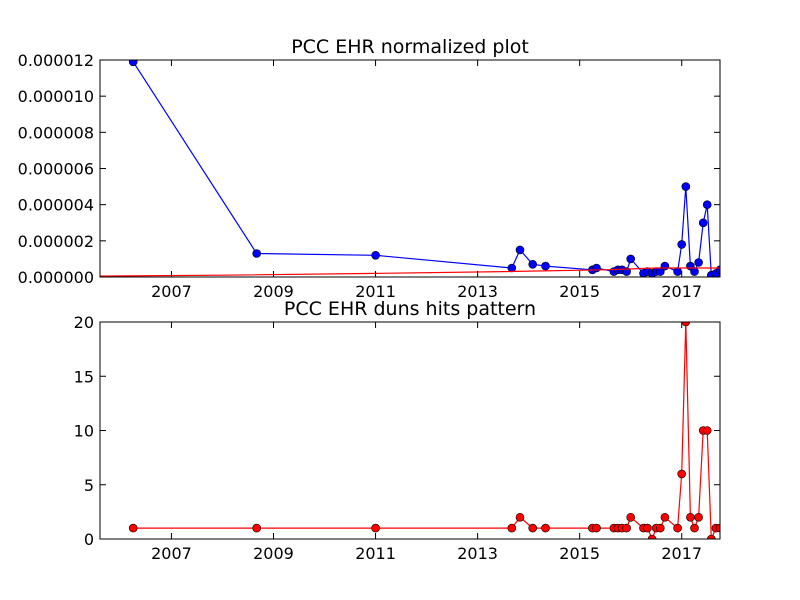 This screenshot has height=600, width=800. Describe the element at coordinates (89, 485) in the screenshot. I see `chart-2-y-tick-label: 5` at that location.